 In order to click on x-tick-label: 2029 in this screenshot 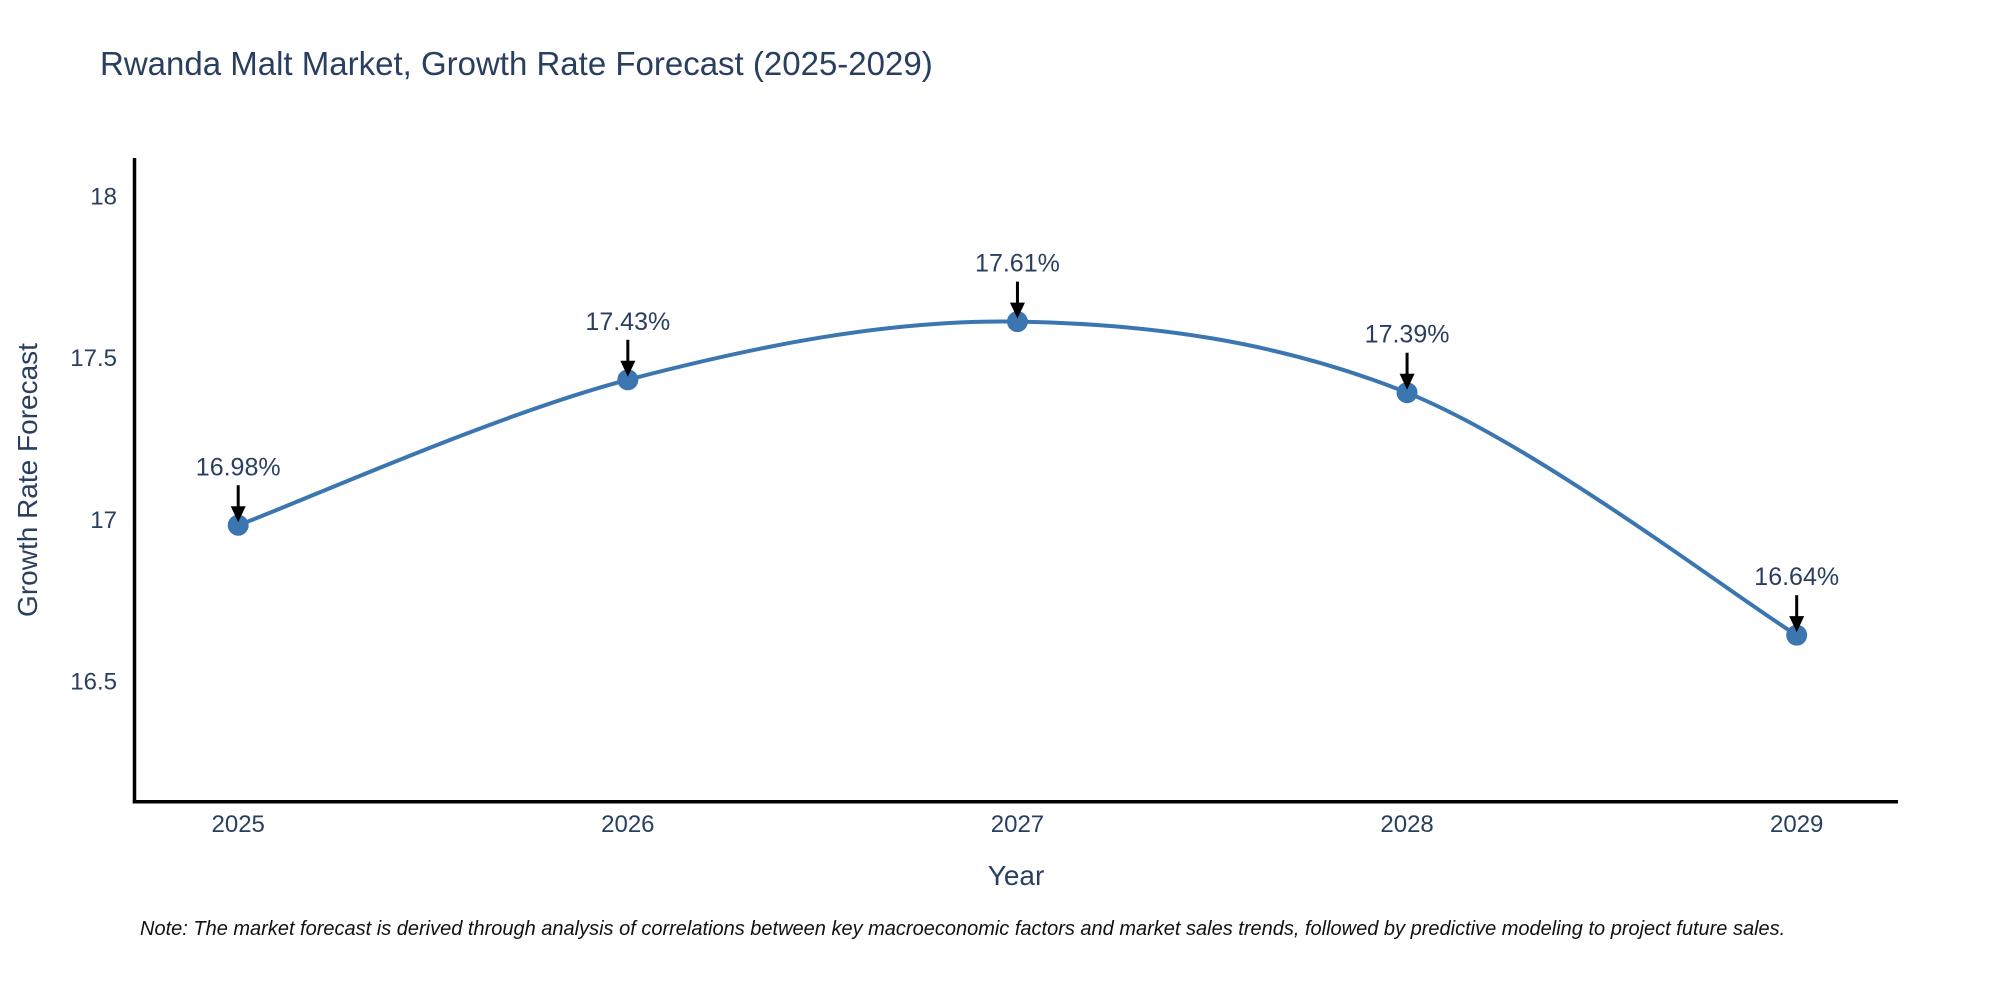, I will do `click(1796, 824)`.